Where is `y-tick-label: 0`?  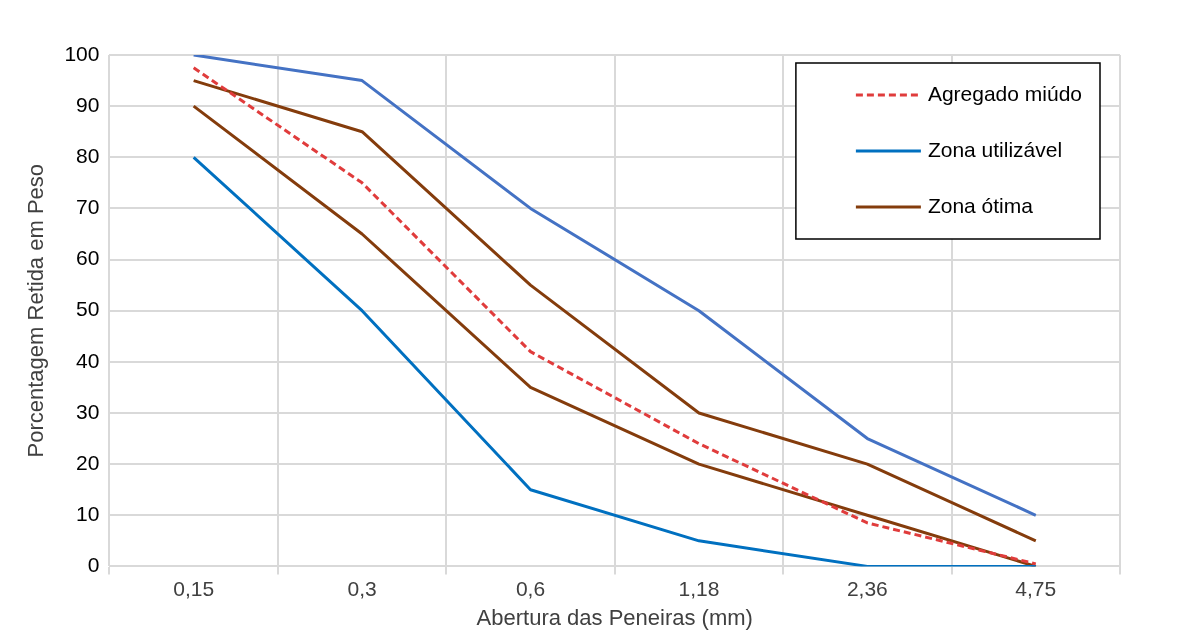 y-tick-label: 0 is located at coordinates (93, 565).